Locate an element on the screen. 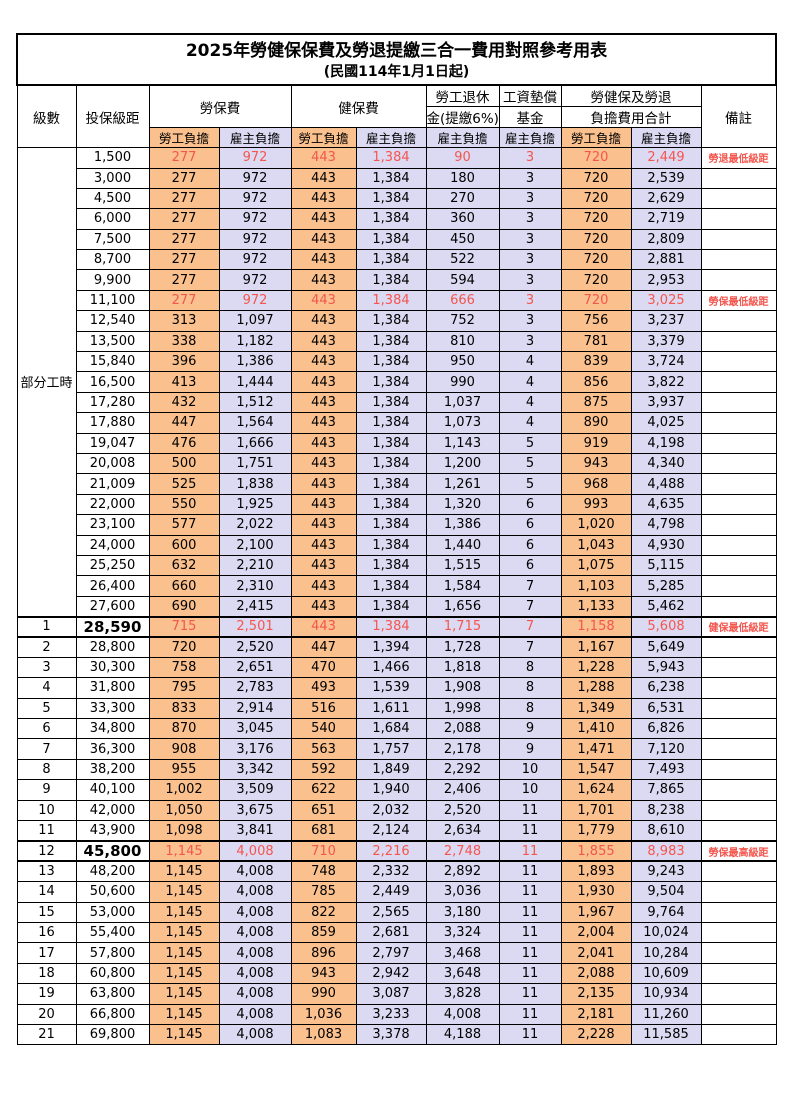 This screenshot has height=1120, width=791. health-employer-cell: 2,681 is located at coordinates (391, 932).